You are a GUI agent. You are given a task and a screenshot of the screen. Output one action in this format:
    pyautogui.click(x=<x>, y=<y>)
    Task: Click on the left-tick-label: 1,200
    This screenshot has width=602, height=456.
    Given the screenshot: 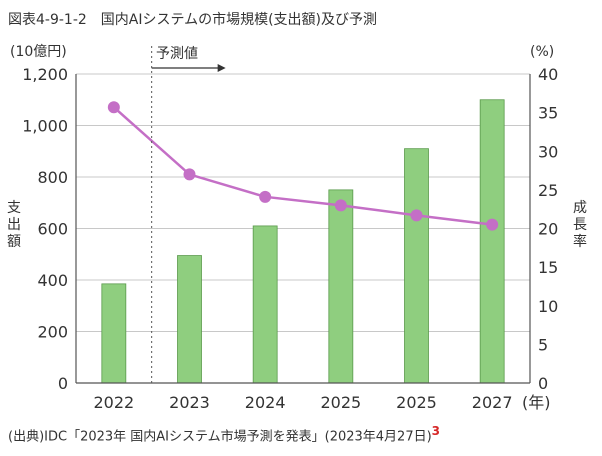 What is the action you would take?
    pyautogui.click(x=45, y=74)
    